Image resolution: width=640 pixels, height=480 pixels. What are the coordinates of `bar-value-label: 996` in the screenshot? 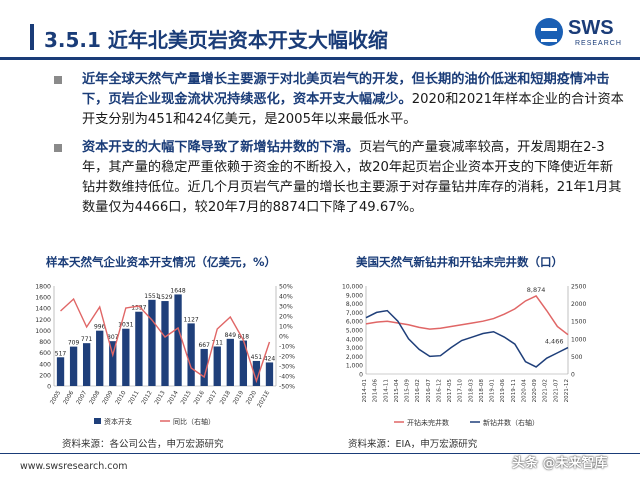 It's located at (100, 327).